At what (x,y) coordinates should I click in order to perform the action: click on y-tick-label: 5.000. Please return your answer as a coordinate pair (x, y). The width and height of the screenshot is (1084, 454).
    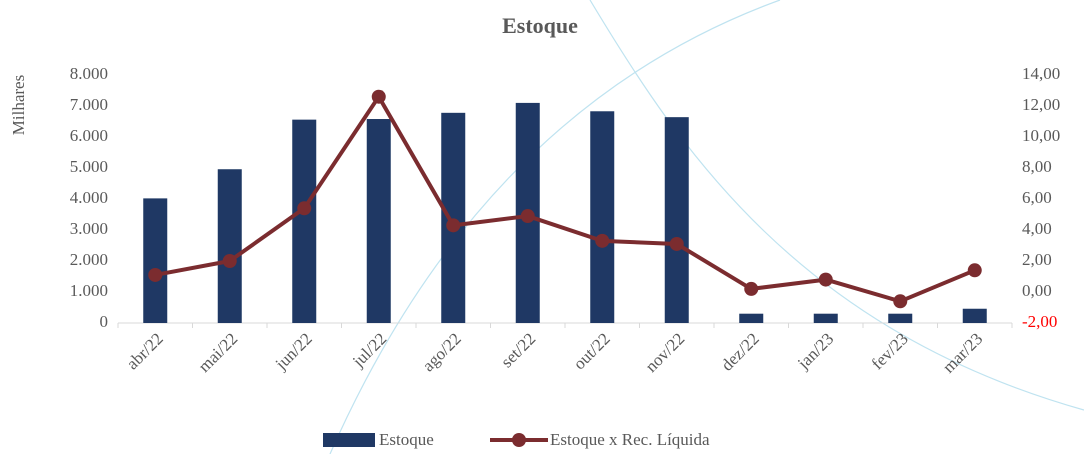
    Looking at the image, I should click on (89, 166).